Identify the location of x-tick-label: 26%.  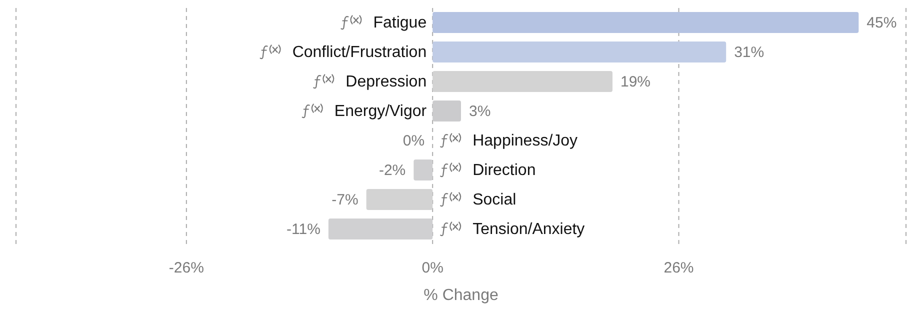
(679, 268).